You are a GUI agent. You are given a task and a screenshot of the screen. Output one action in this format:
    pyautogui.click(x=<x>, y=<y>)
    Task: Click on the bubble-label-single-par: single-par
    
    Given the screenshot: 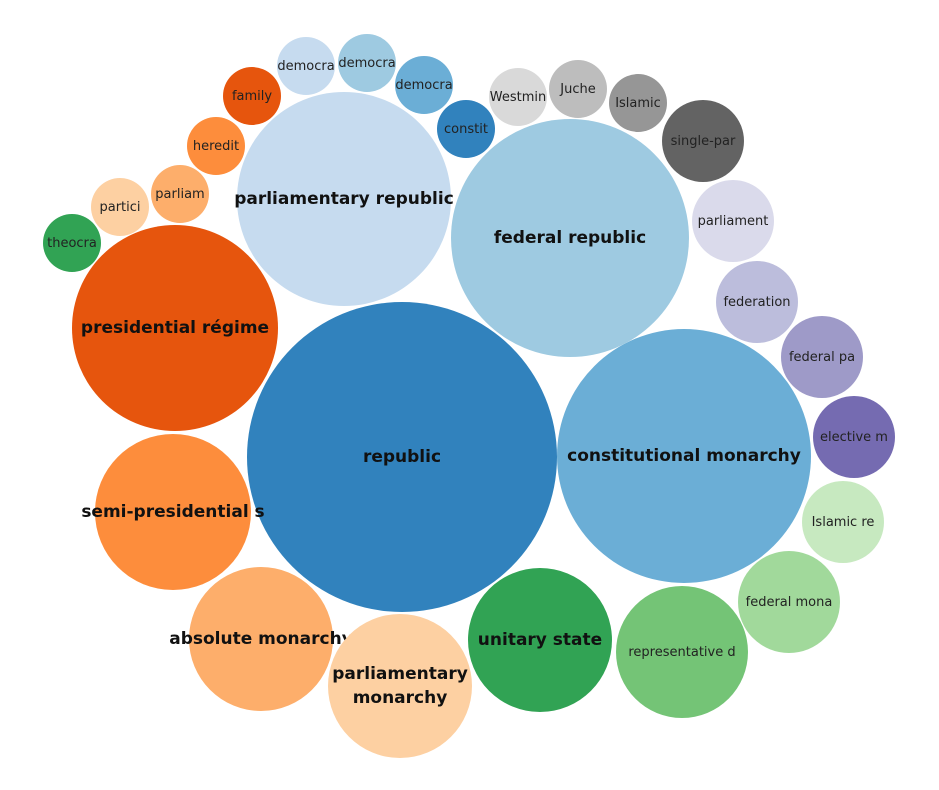 What is the action you would take?
    pyautogui.click(x=703, y=141)
    